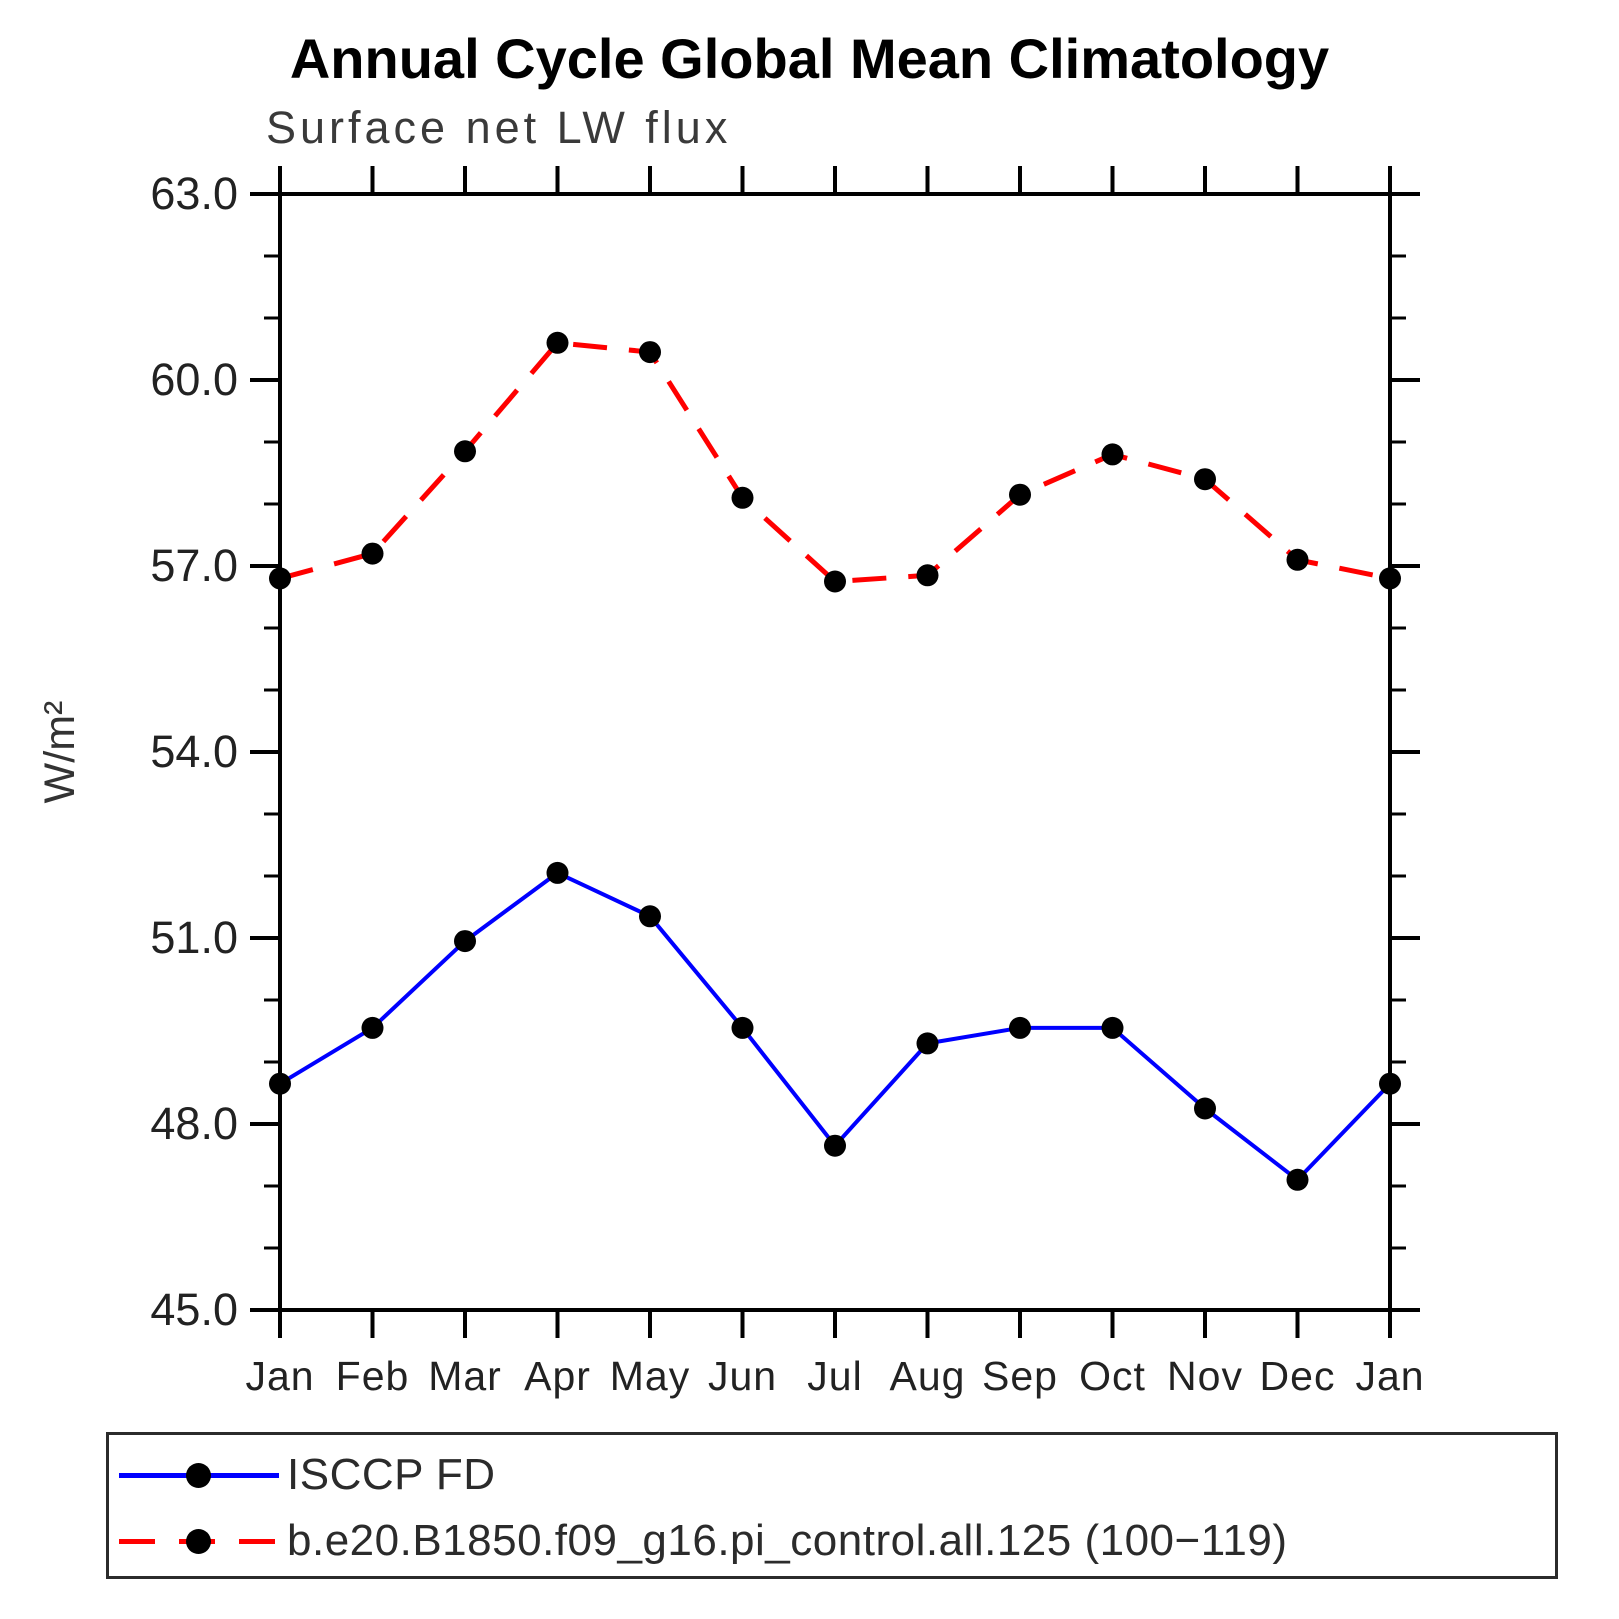 This screenshot has height=1619, width=1619. What do you see at coordinates (194, 937) in the screenshot?
I see `y-tick-label: 51.0` at bounding box center [194, 937].